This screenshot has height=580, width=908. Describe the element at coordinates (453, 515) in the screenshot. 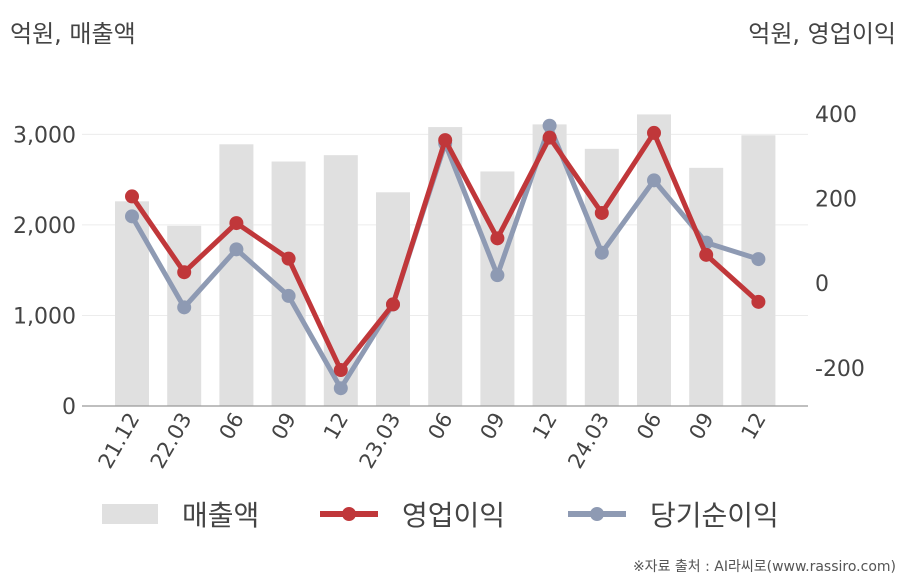

I see `legend-label-operating-profit: 영업이익` at that location.